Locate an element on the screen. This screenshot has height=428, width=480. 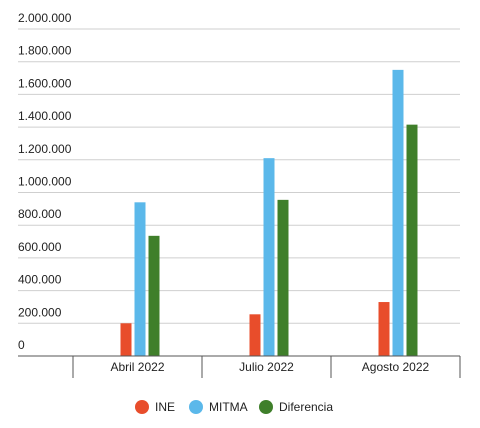
y-tick-label: 1.200.000 is located at coordinates (45, 149).